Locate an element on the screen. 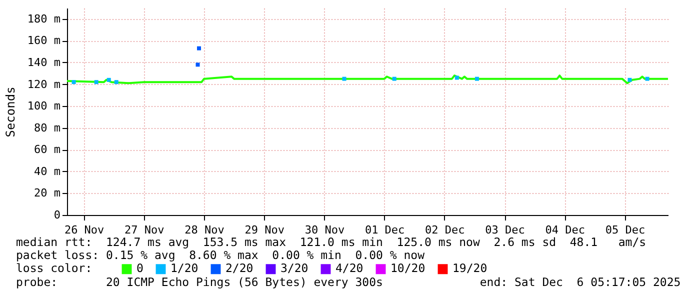 This screenshot has height=297, width=697. legend-label: 19/20 is located at coordinates (470, 268).